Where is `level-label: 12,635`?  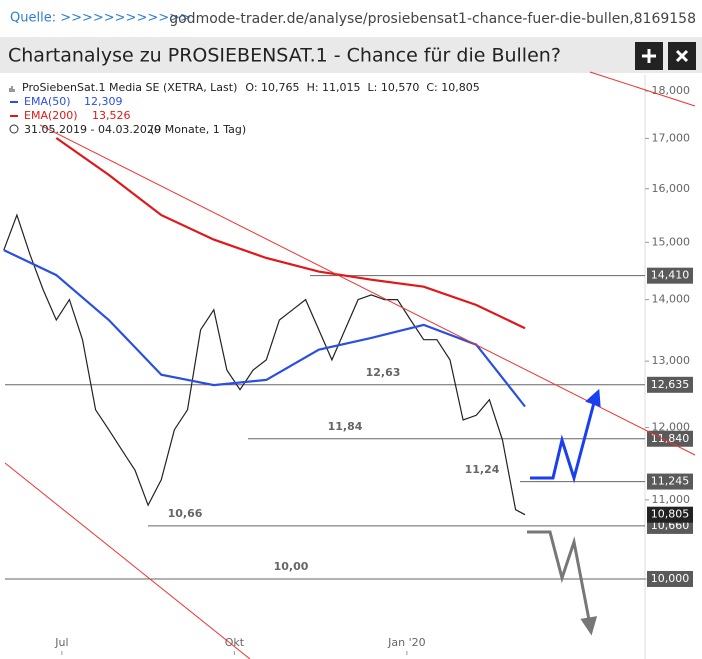
level-label: 12,635 is located at coordinates (670, 384).